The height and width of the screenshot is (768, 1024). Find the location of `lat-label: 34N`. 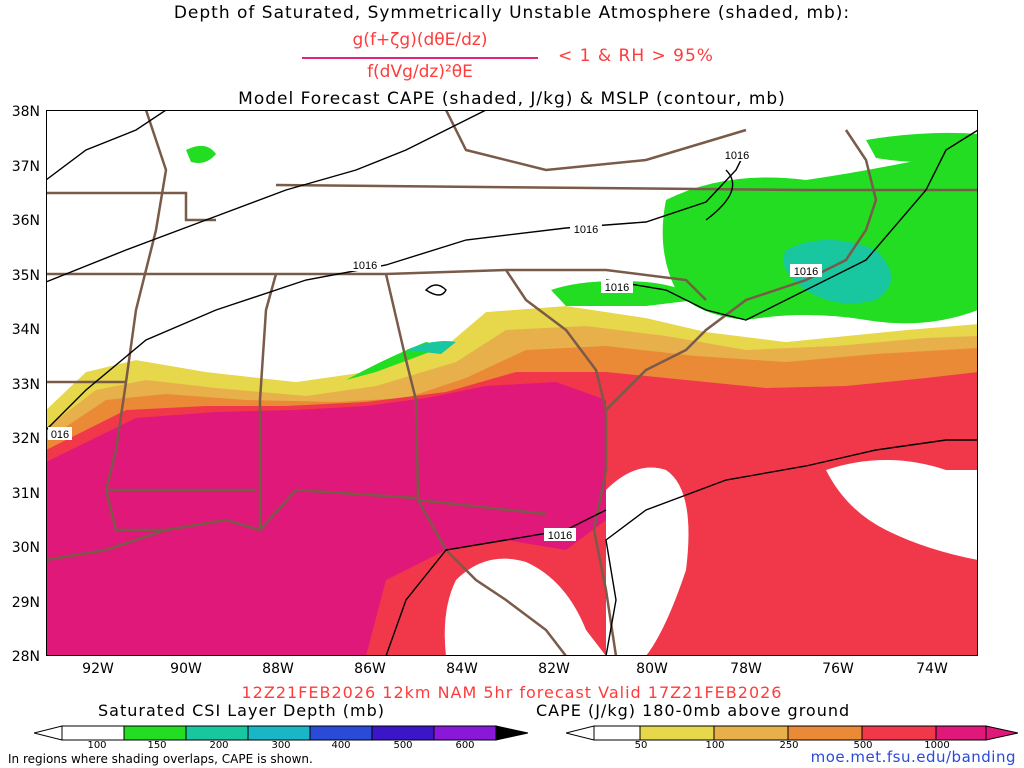

lat-label: 34N is located at coordinates (25, 330).